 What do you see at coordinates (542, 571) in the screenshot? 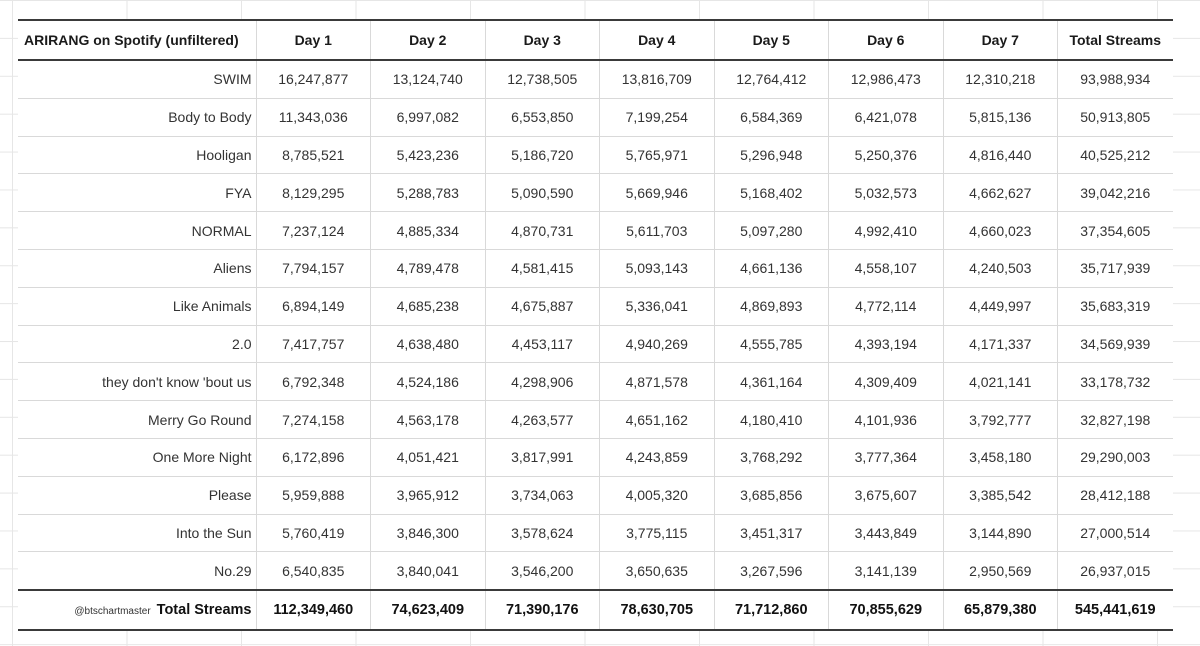
I see `stream-count-cell: 3,546,200` at bounding box center [542, 571].